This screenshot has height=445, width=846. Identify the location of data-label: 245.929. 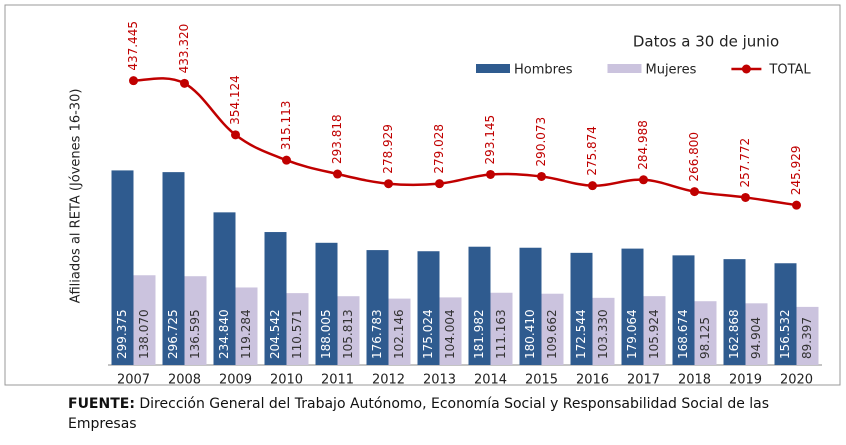
(796, 171).